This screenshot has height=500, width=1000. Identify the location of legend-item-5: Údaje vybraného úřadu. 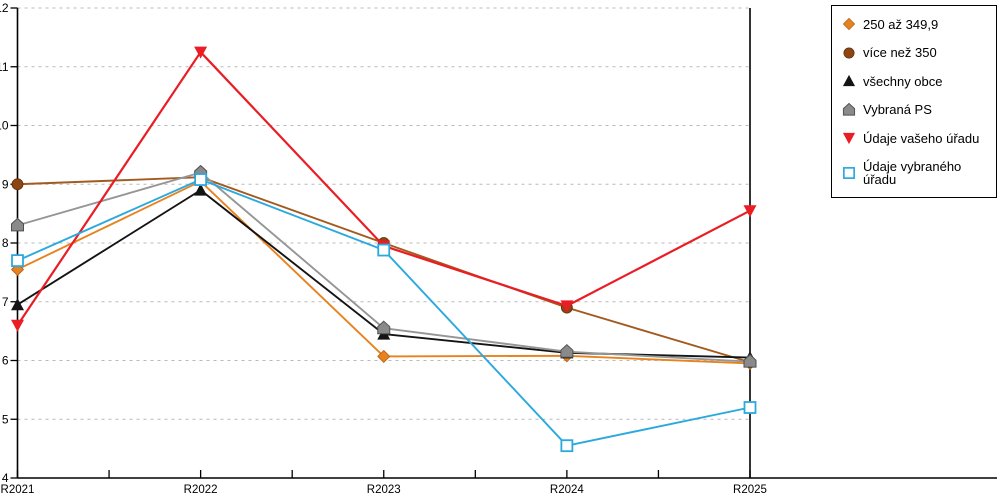
(918, 173).